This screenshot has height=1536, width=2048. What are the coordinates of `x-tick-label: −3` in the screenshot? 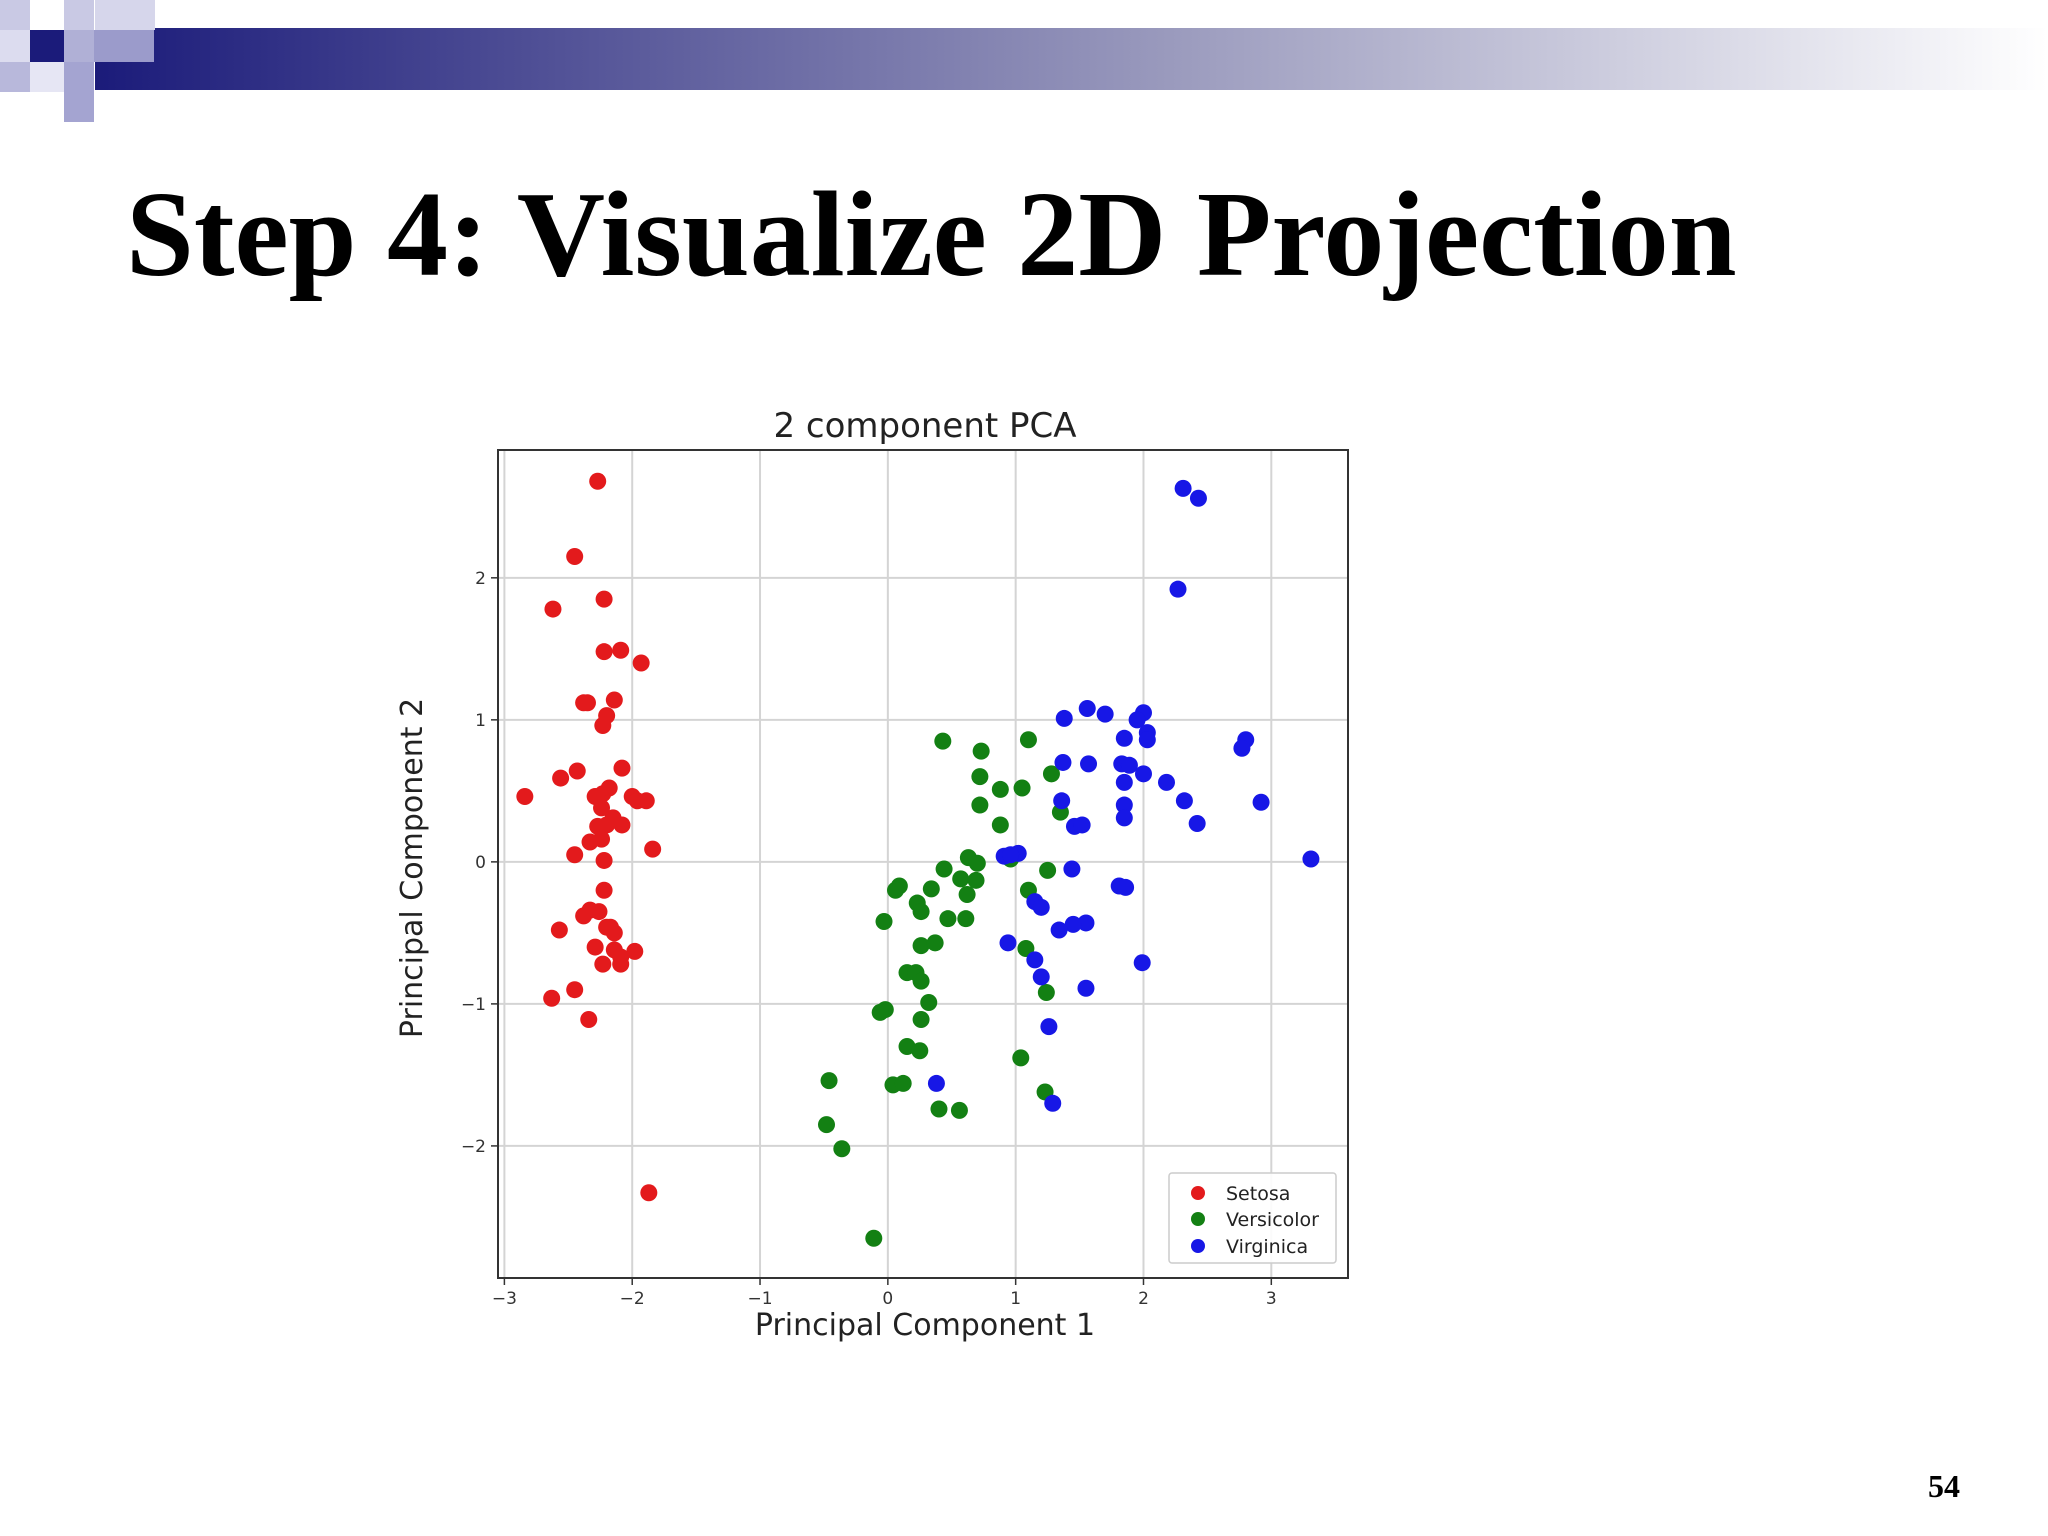 It's located at (504, 1299).